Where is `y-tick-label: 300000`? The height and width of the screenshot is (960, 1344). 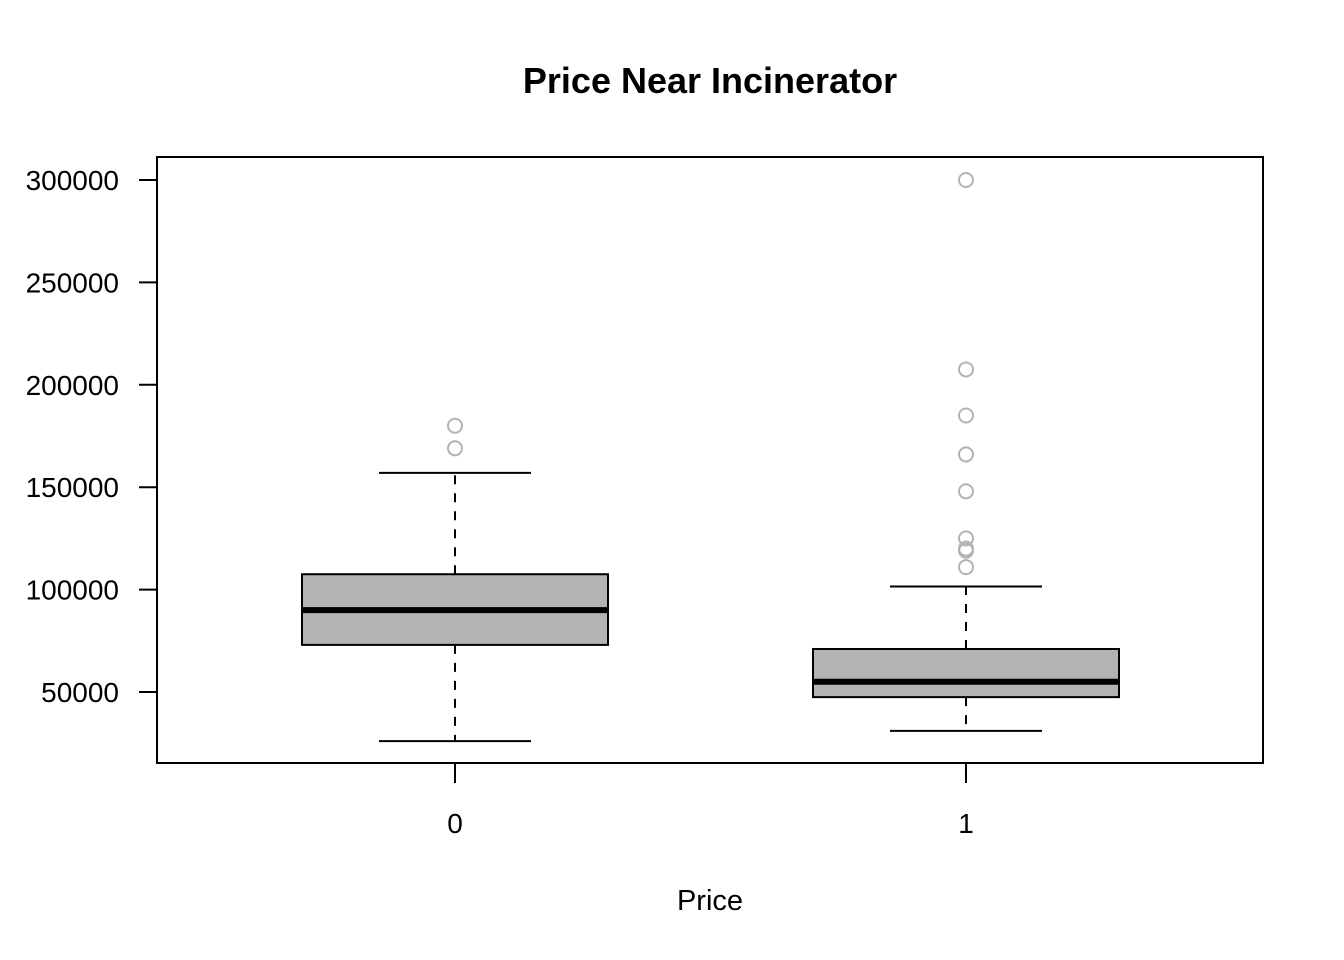 y-tick-label: 300000 is located at coordinates (72, 180).